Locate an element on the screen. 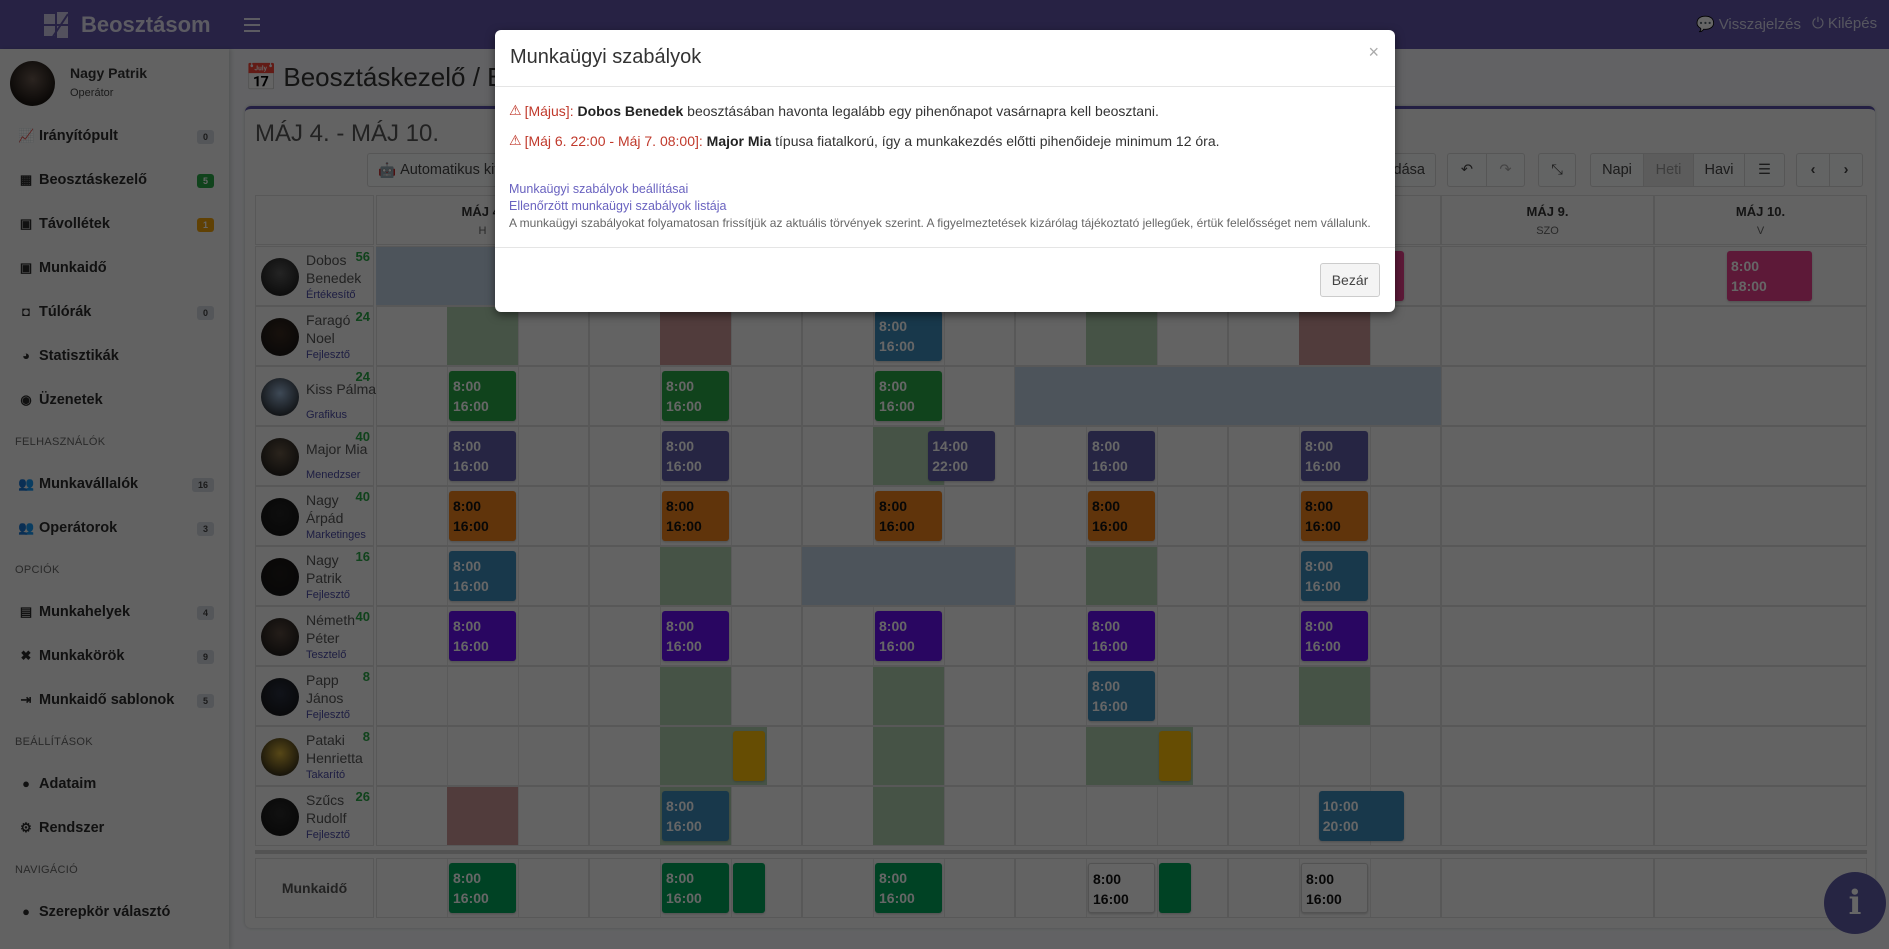 This screenshot has height=949, width=1889. sidebar-item-tulorak: ◘ Túlórák 0 is located at coordinates (114, 312).